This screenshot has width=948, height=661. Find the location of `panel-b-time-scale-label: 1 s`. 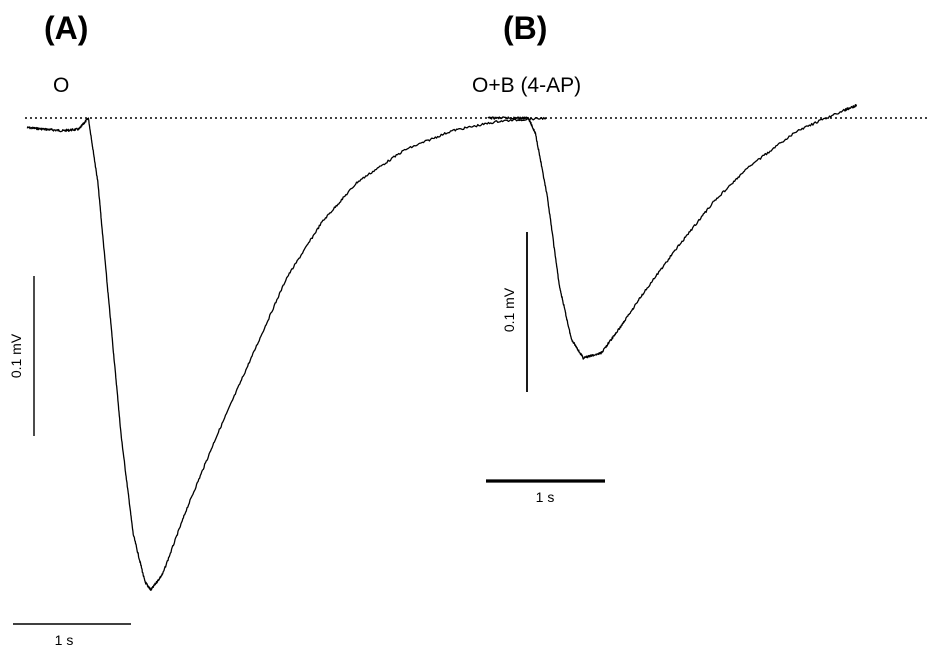

panel-b-time-scale-label: 1 s is located at coordinates (545, 497).